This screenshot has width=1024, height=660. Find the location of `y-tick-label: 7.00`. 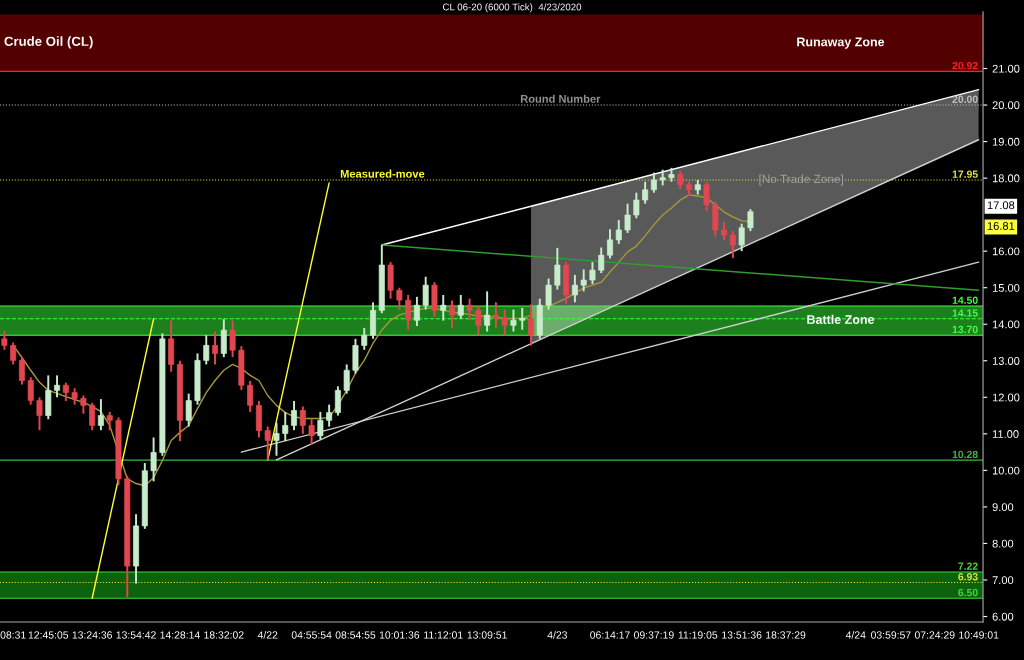

y-tick-label: 7.00 is located at coordinates (1003, 580).